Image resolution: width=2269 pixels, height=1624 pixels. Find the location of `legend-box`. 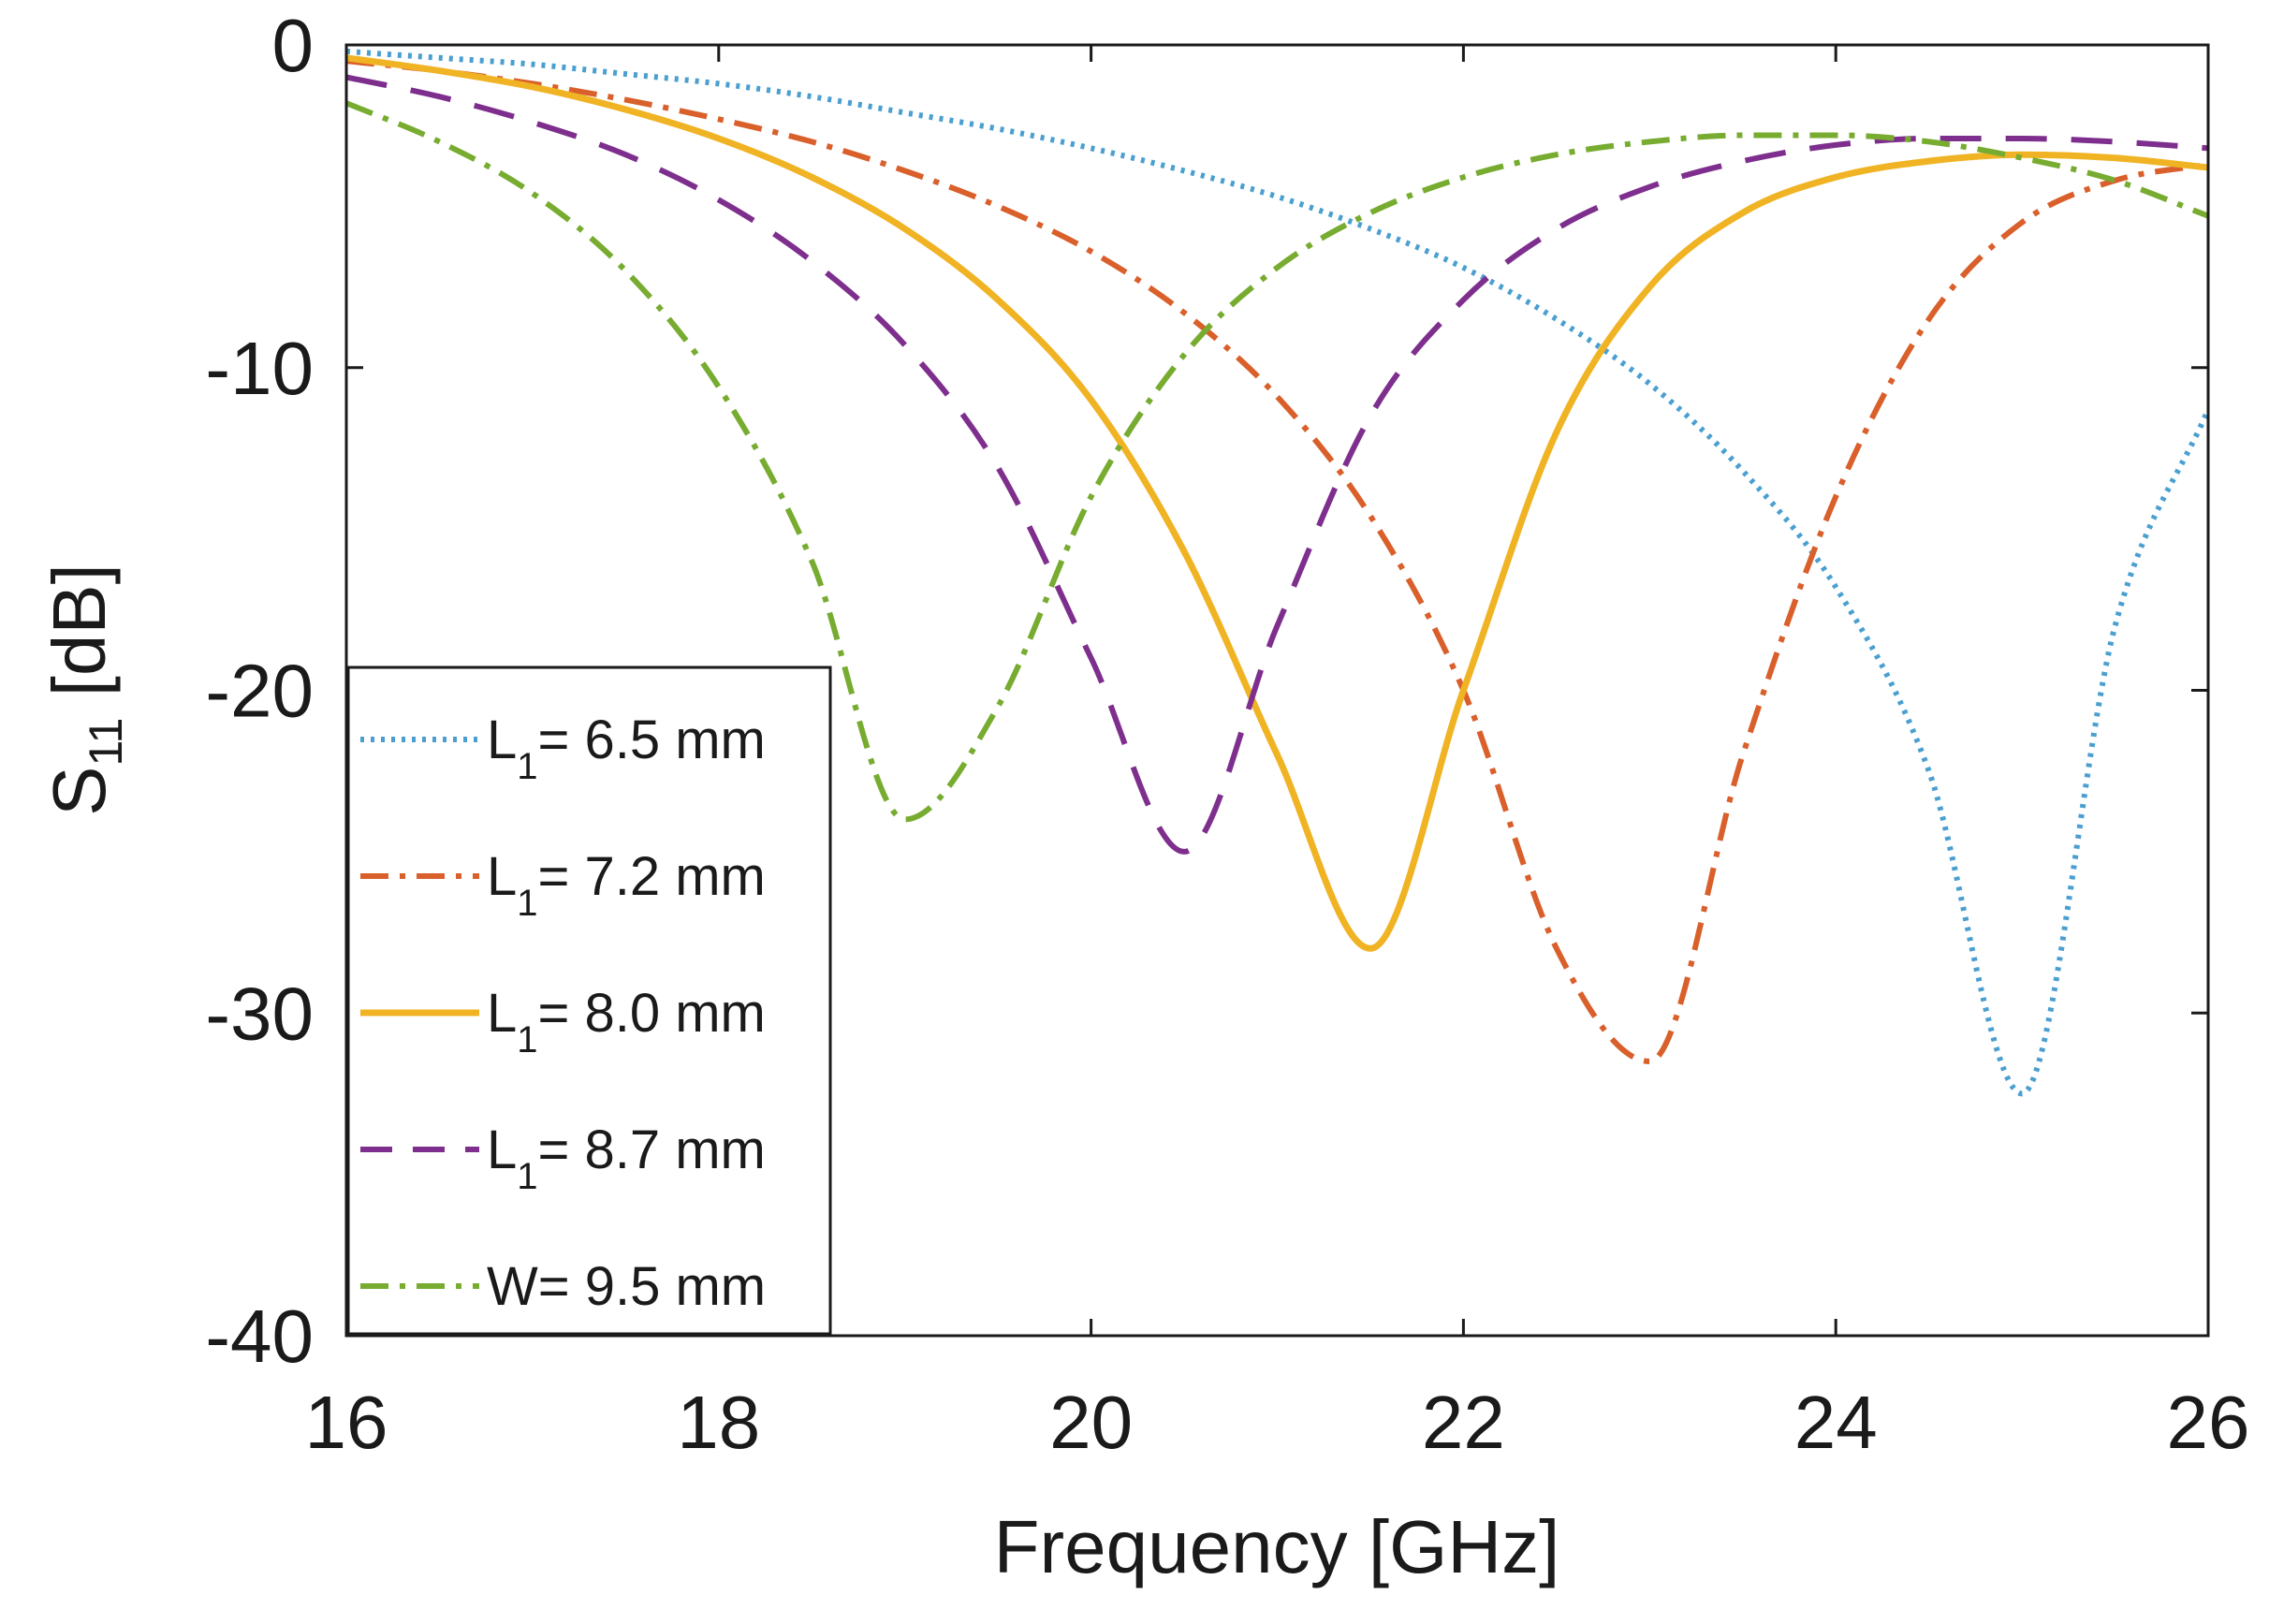

legend-box is located at coordinates (589, 1001).